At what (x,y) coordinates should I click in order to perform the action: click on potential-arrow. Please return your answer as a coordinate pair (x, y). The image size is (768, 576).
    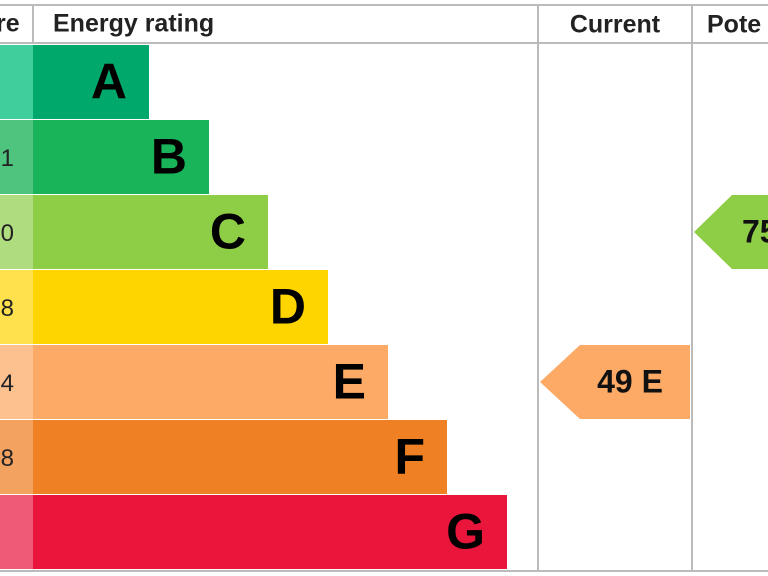
    Looking at the image, I should click on (731, 232).